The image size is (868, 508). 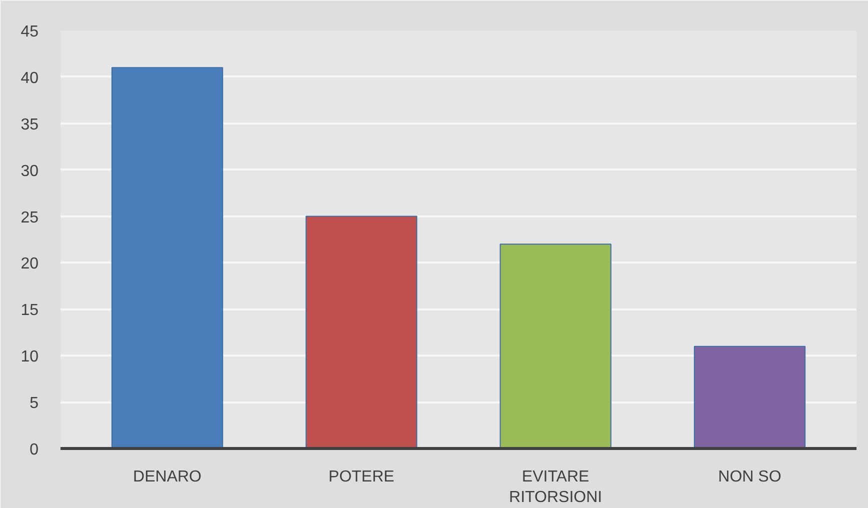 What do you see at coordinates (29, 32) in the screenshot?
I see `y-tick-label: 45` at bounding box center [29, 32].